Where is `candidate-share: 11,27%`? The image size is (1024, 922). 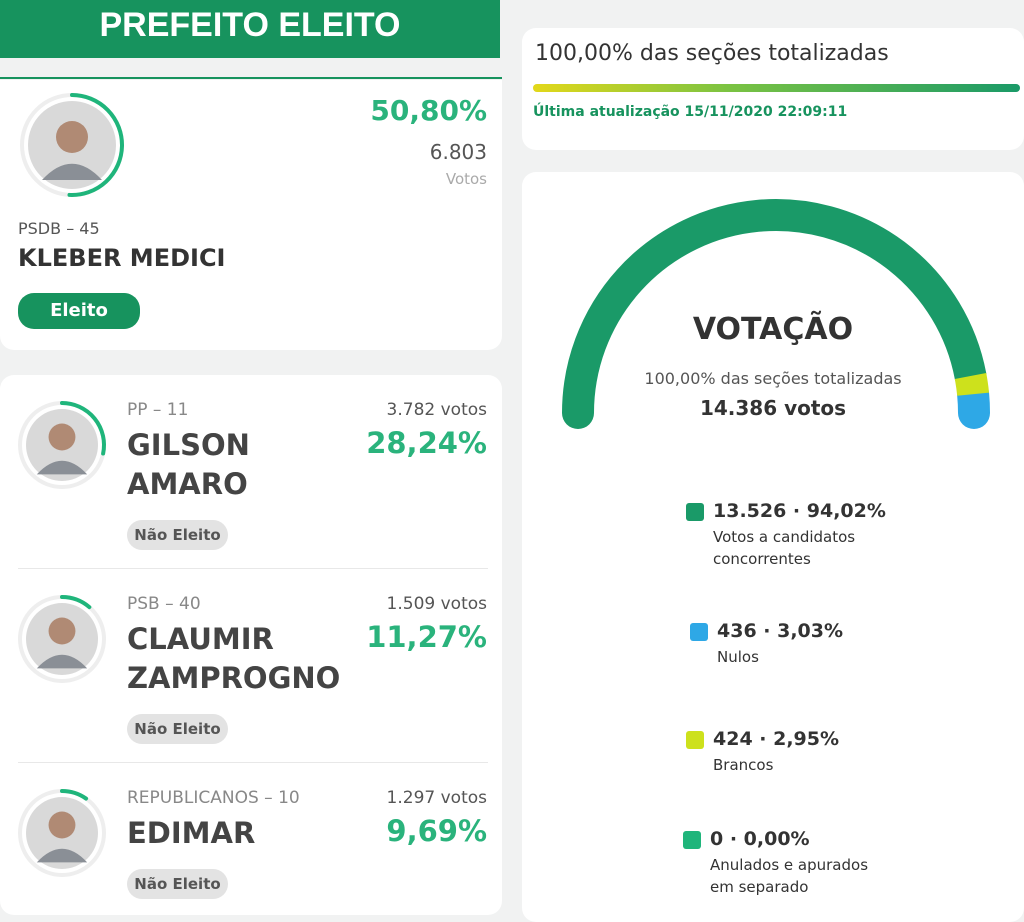
candidate-share: 11,27% is located at coordinates (426, 637).